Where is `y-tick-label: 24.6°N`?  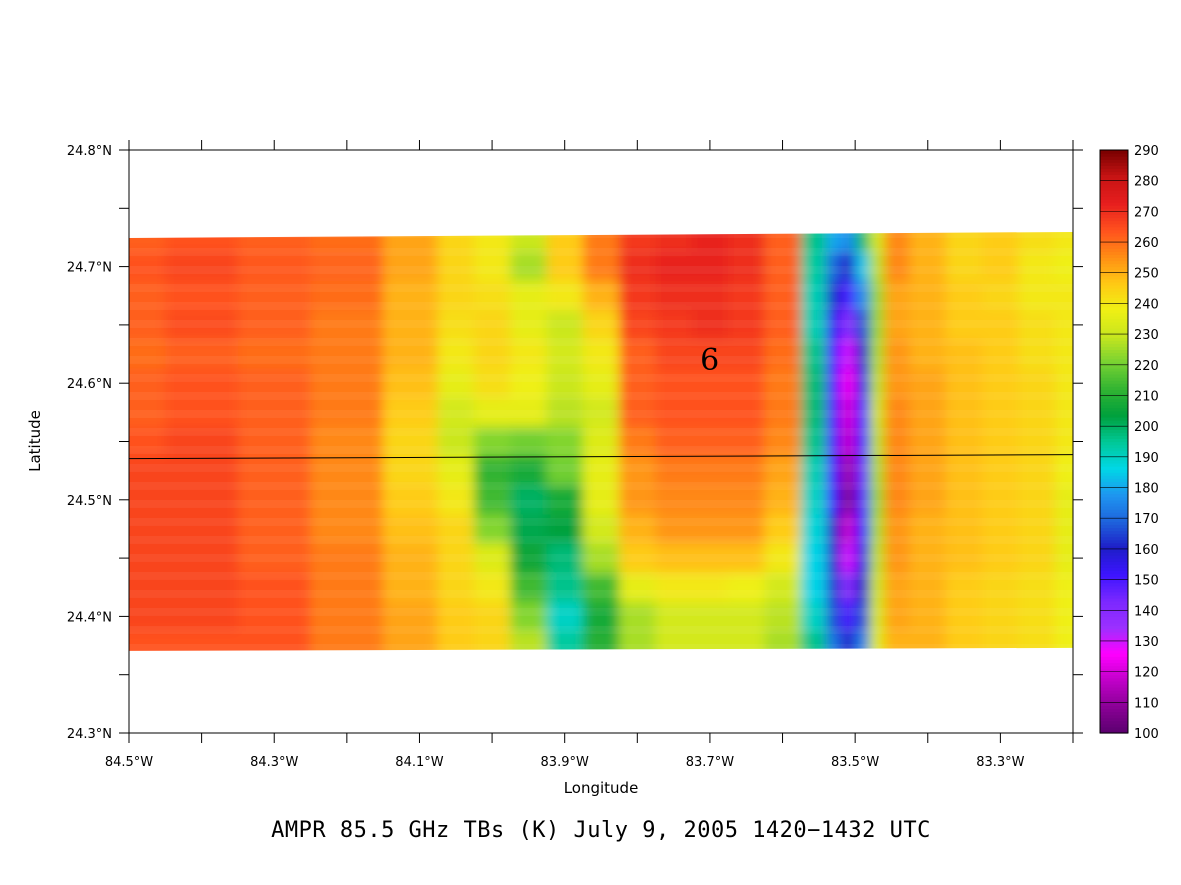 y-tick-label: 24.6°N is located at coordinates (89, 384).